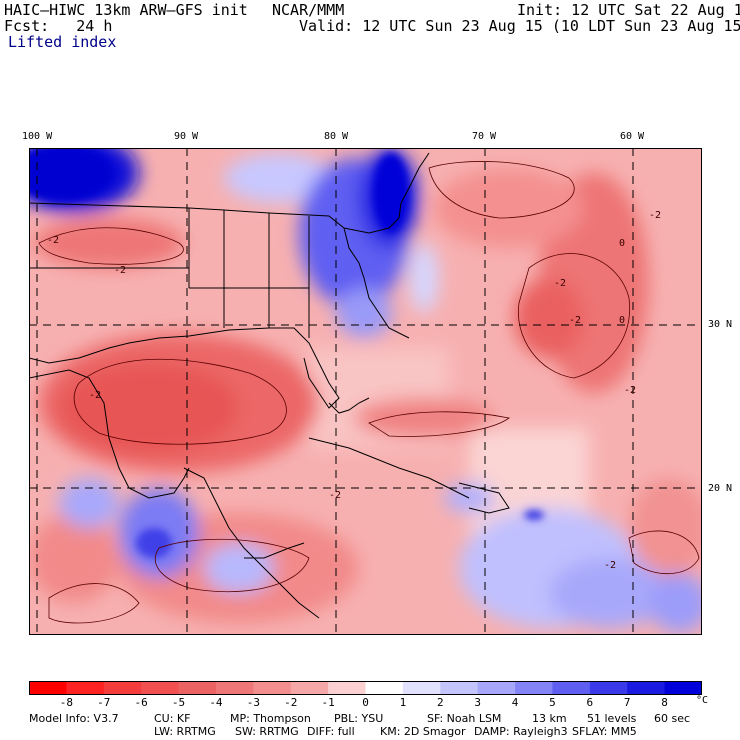 The width and height of the screenshot is (740, 740). What do you see at coordinates (37, 136) in the screenshot?
I see `lon-label-100w: 100 W` at bounding box center [37, 136].